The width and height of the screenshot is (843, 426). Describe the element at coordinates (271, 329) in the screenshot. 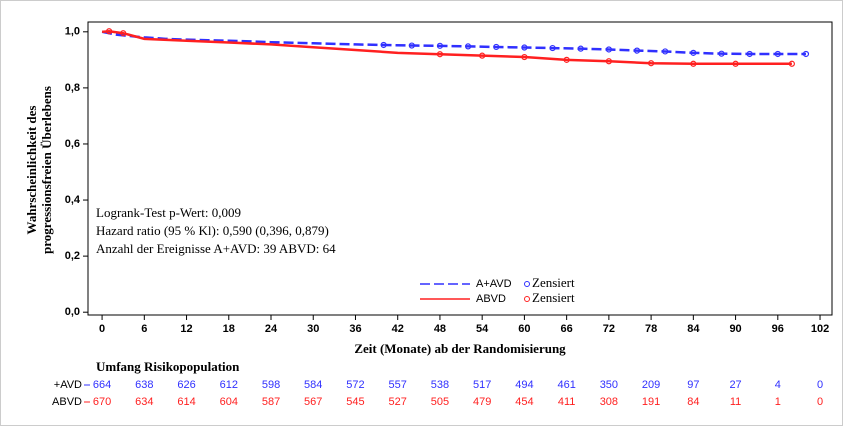

I see `x-tick-label: 24` at that location.